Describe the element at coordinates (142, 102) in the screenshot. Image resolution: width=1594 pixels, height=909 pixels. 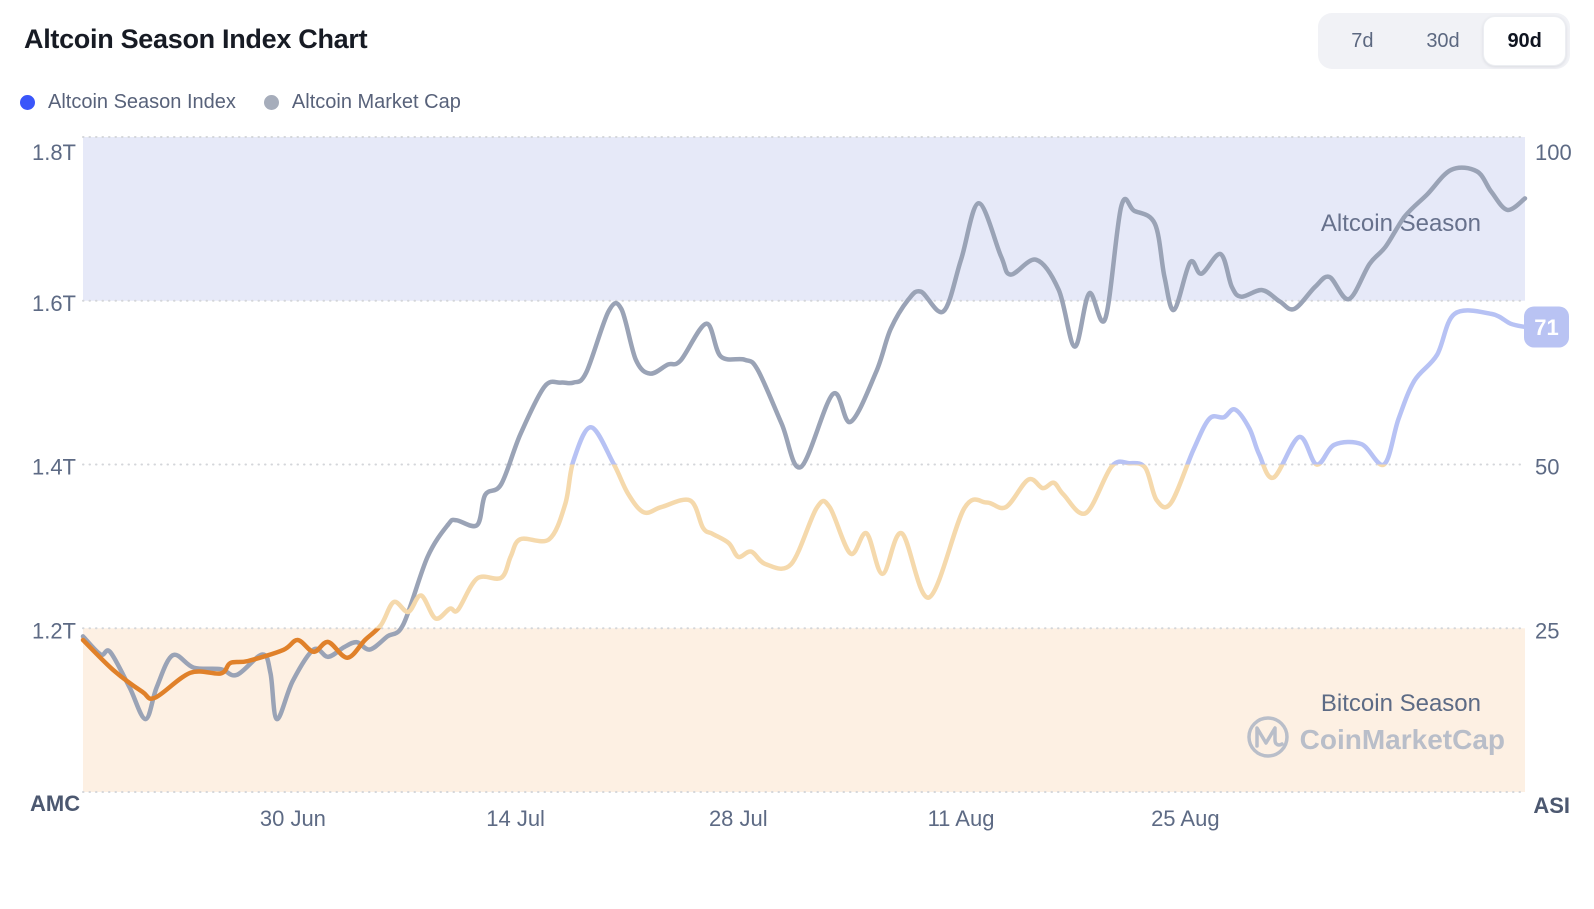
I see `legend-label: Altcoin Season Index` at that location.